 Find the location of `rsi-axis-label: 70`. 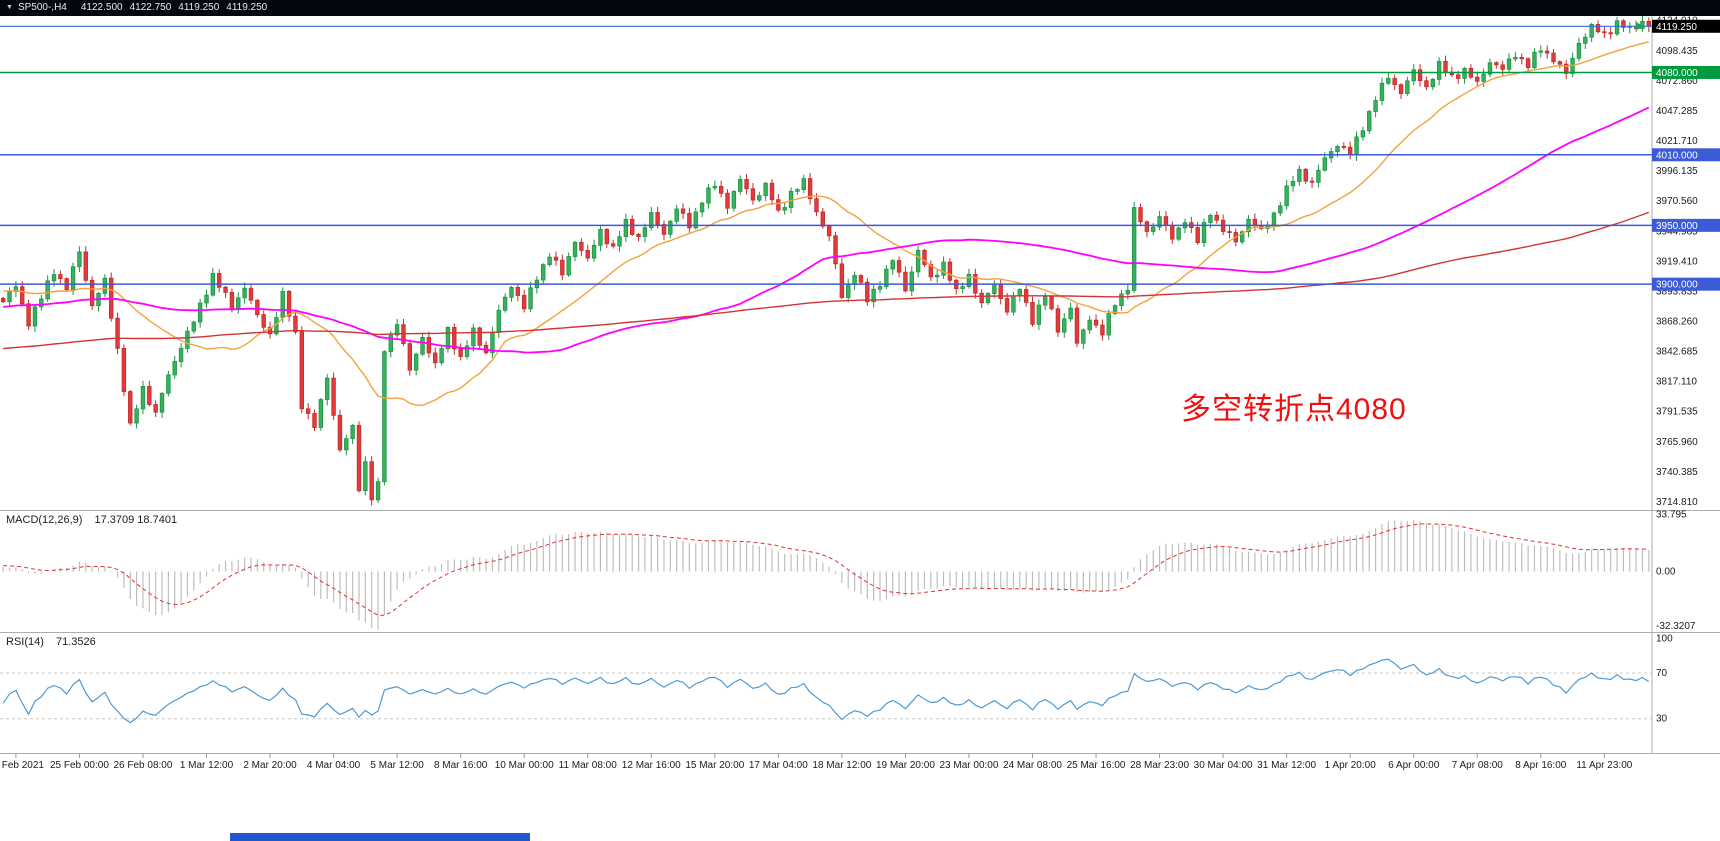

rsi-axis-label: 70 is located at coordinates (1662, 673).